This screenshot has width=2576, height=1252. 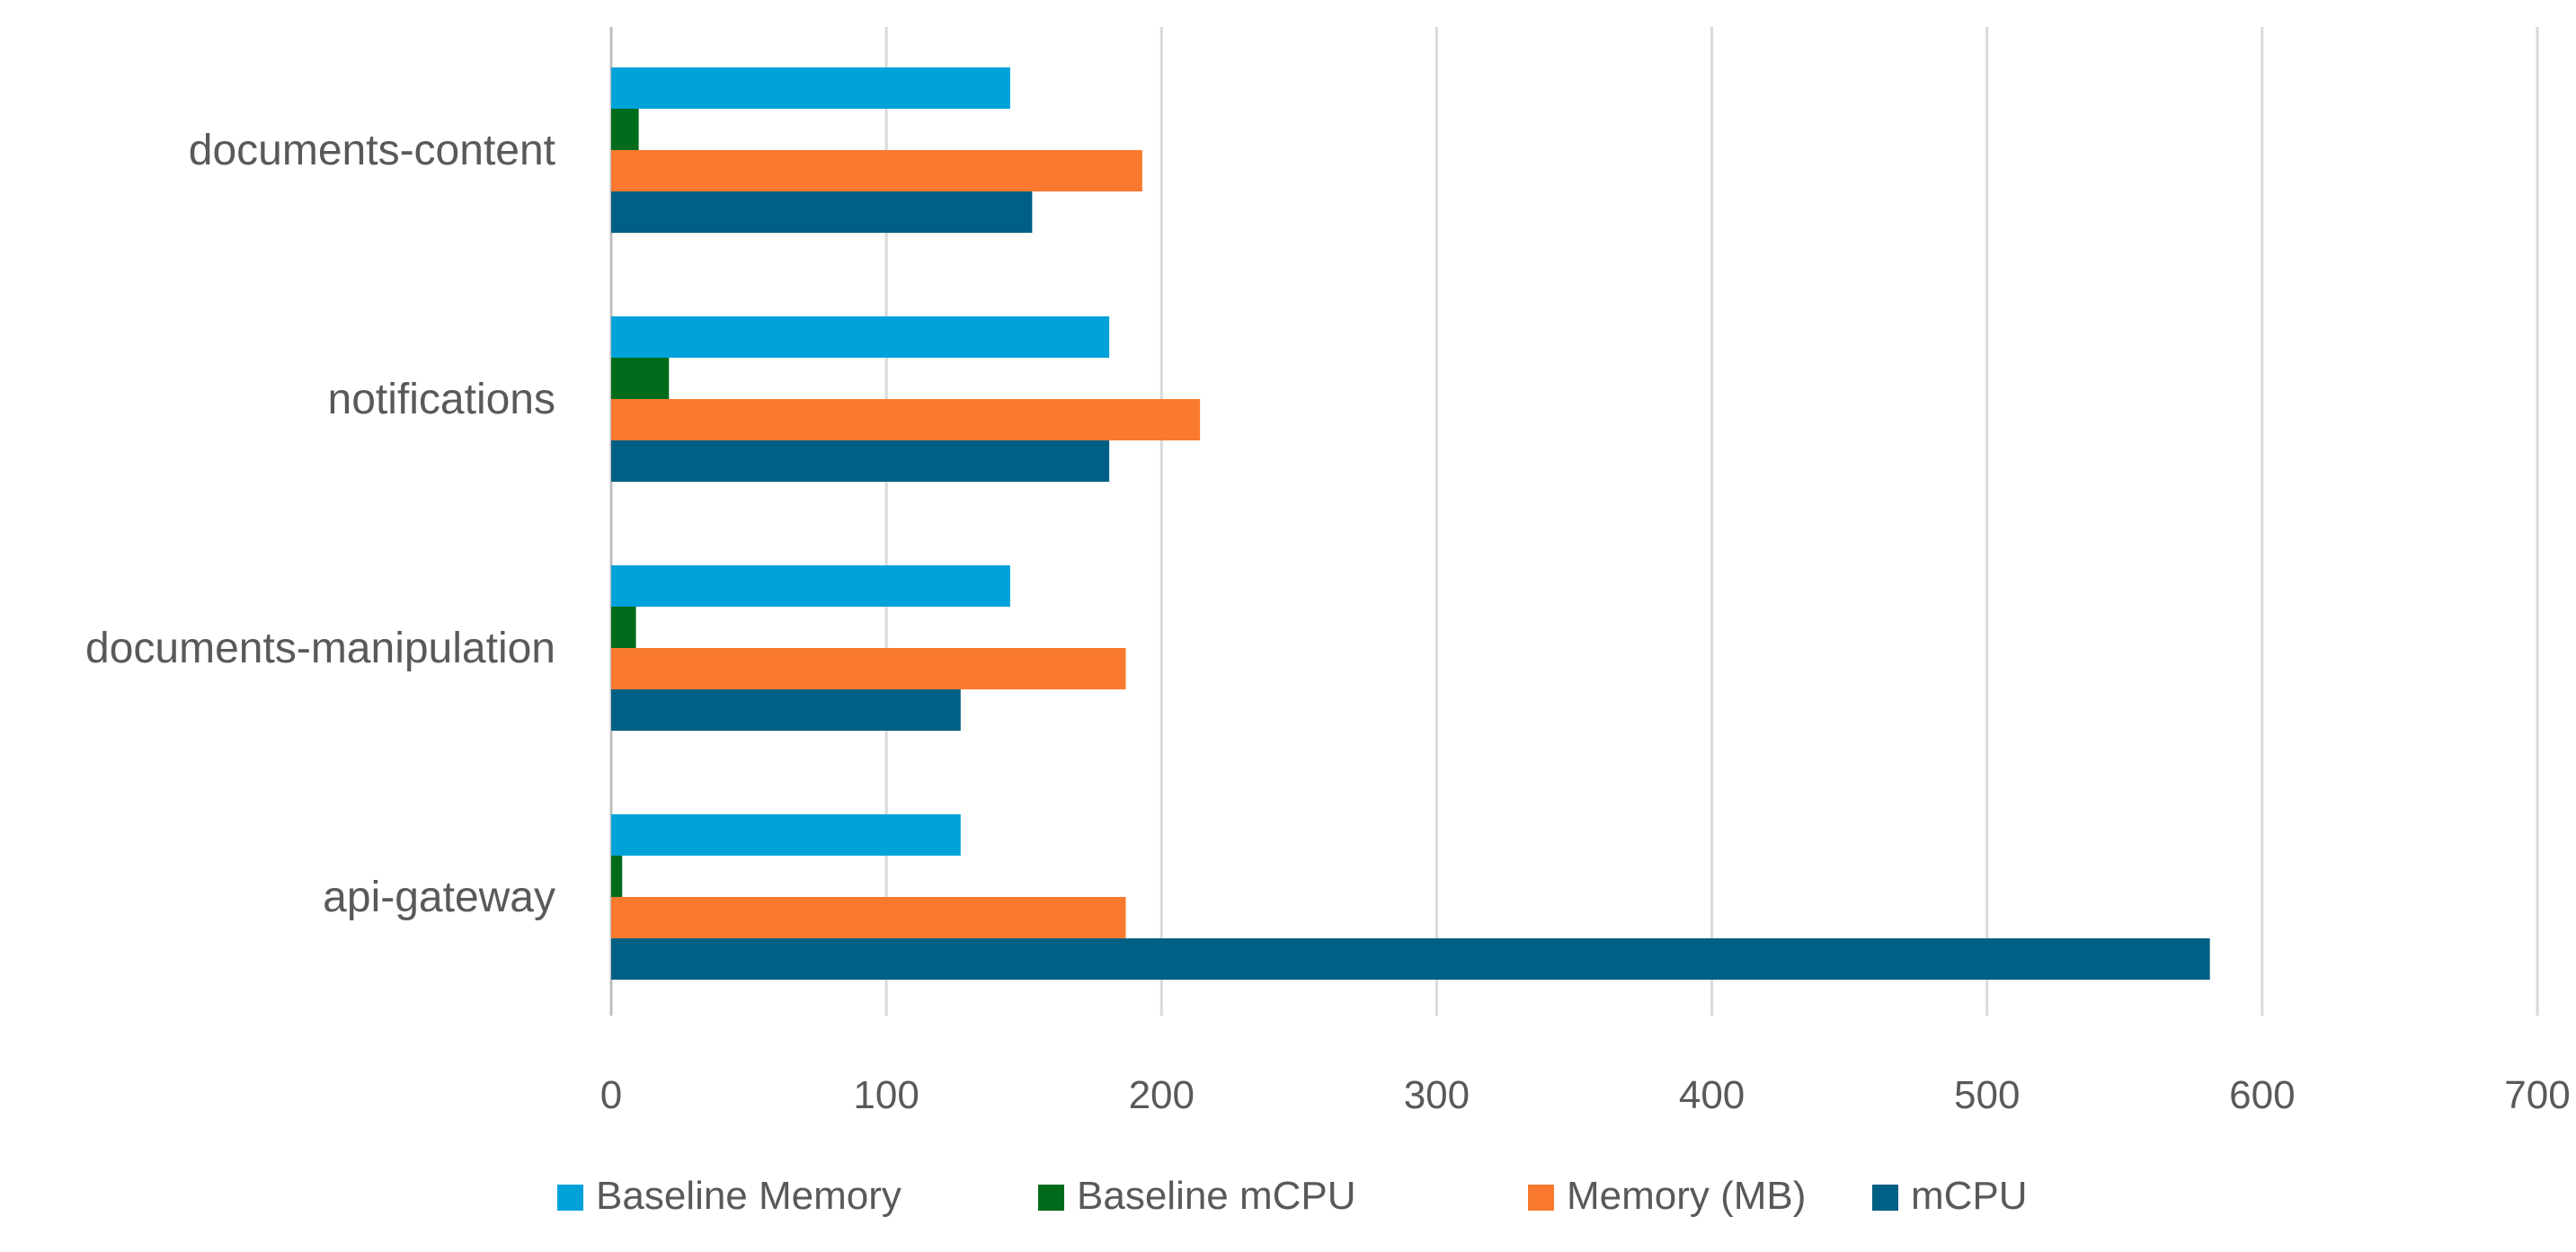 I want to click on bar-mcpu-notifications, so click(x=860, y=461).